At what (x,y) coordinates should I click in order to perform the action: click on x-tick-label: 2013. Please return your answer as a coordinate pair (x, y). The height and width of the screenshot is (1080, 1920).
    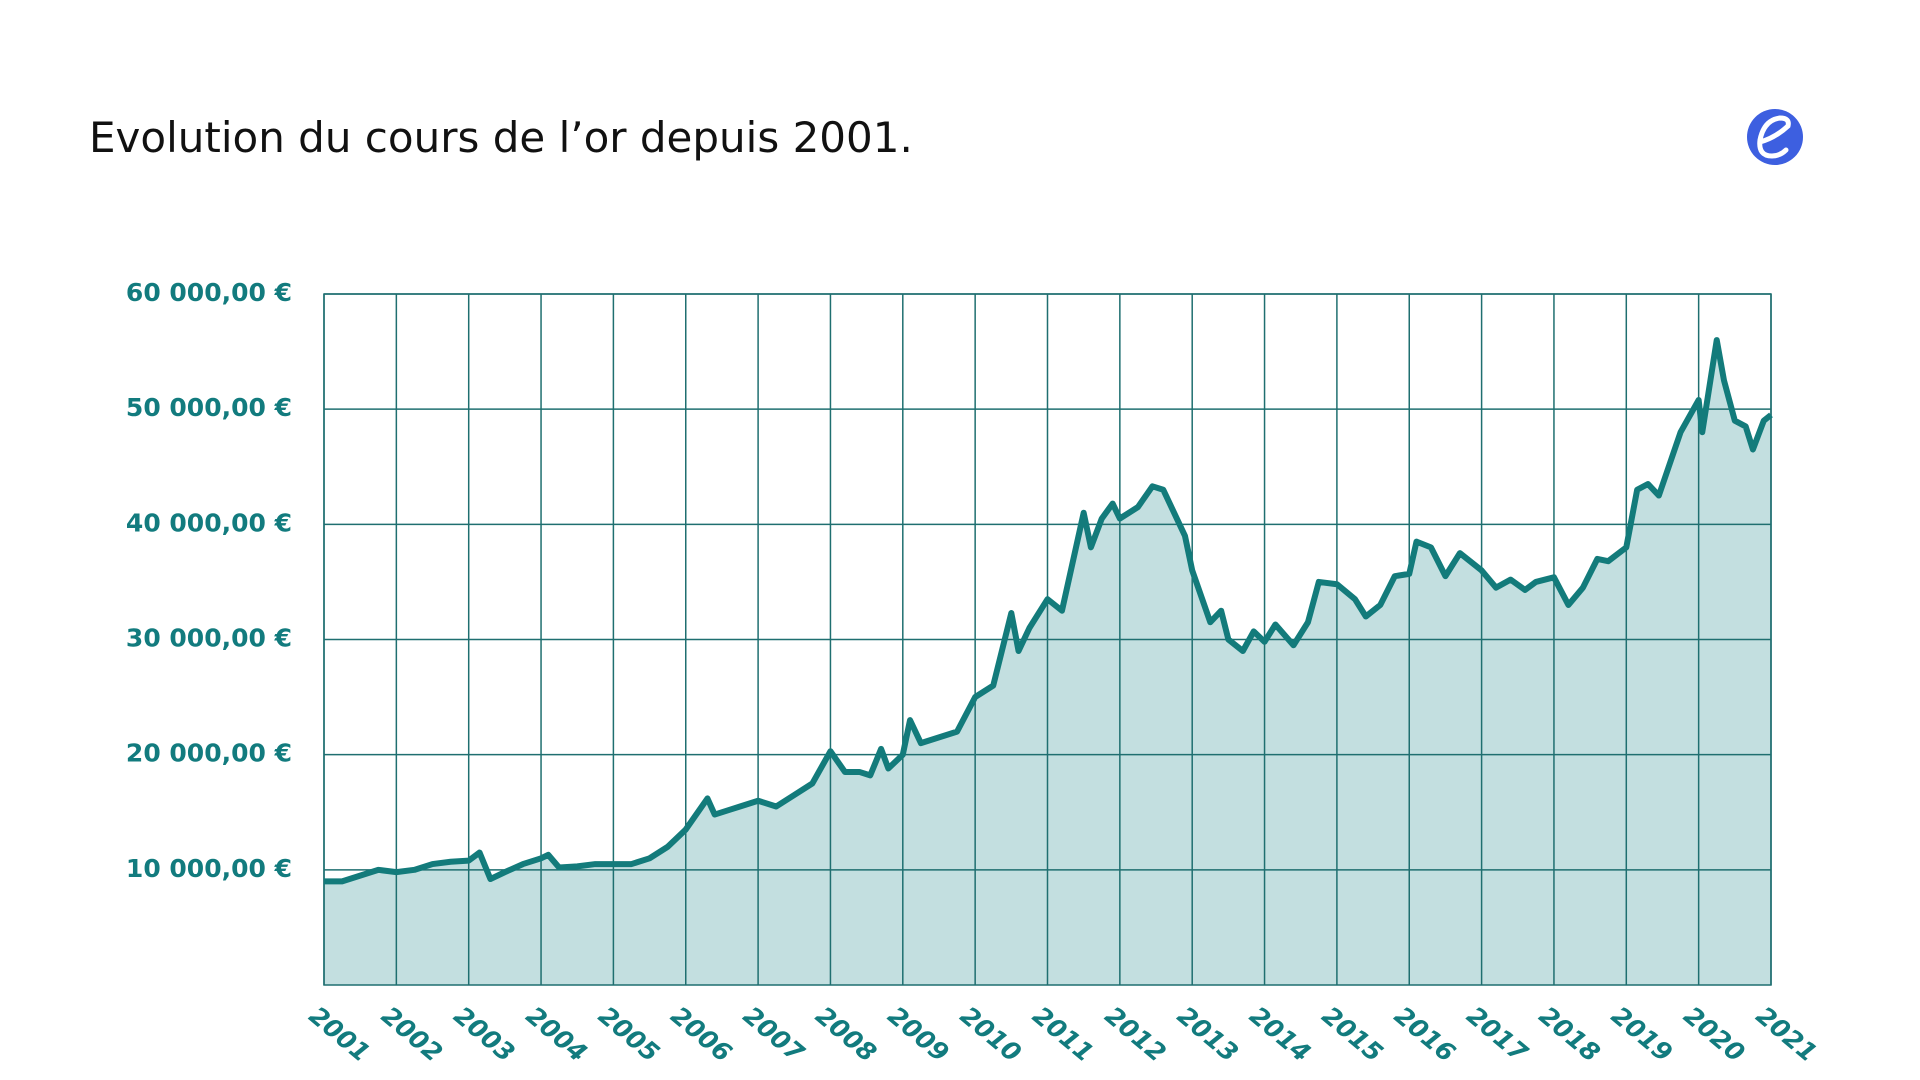
    Looking at the image, I should click on (1208, 1034).